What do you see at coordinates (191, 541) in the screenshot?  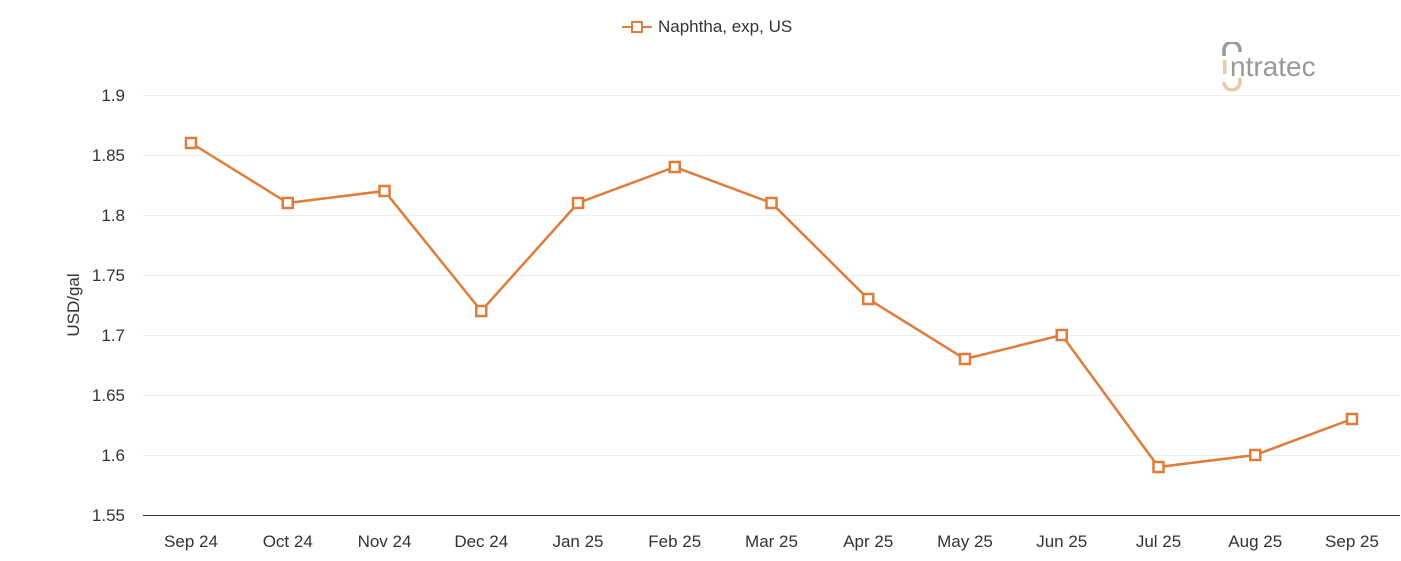 I see `x-tick-label: Sep 24` at bounding box center [191, 541].